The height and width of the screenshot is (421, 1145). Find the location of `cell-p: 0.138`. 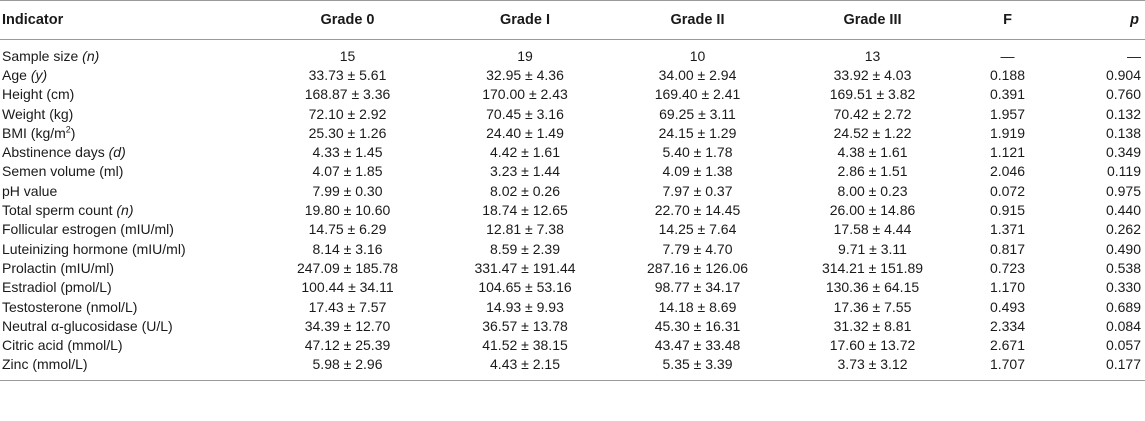

cell-p: 0.138 is located at coordinates (1123, 132).